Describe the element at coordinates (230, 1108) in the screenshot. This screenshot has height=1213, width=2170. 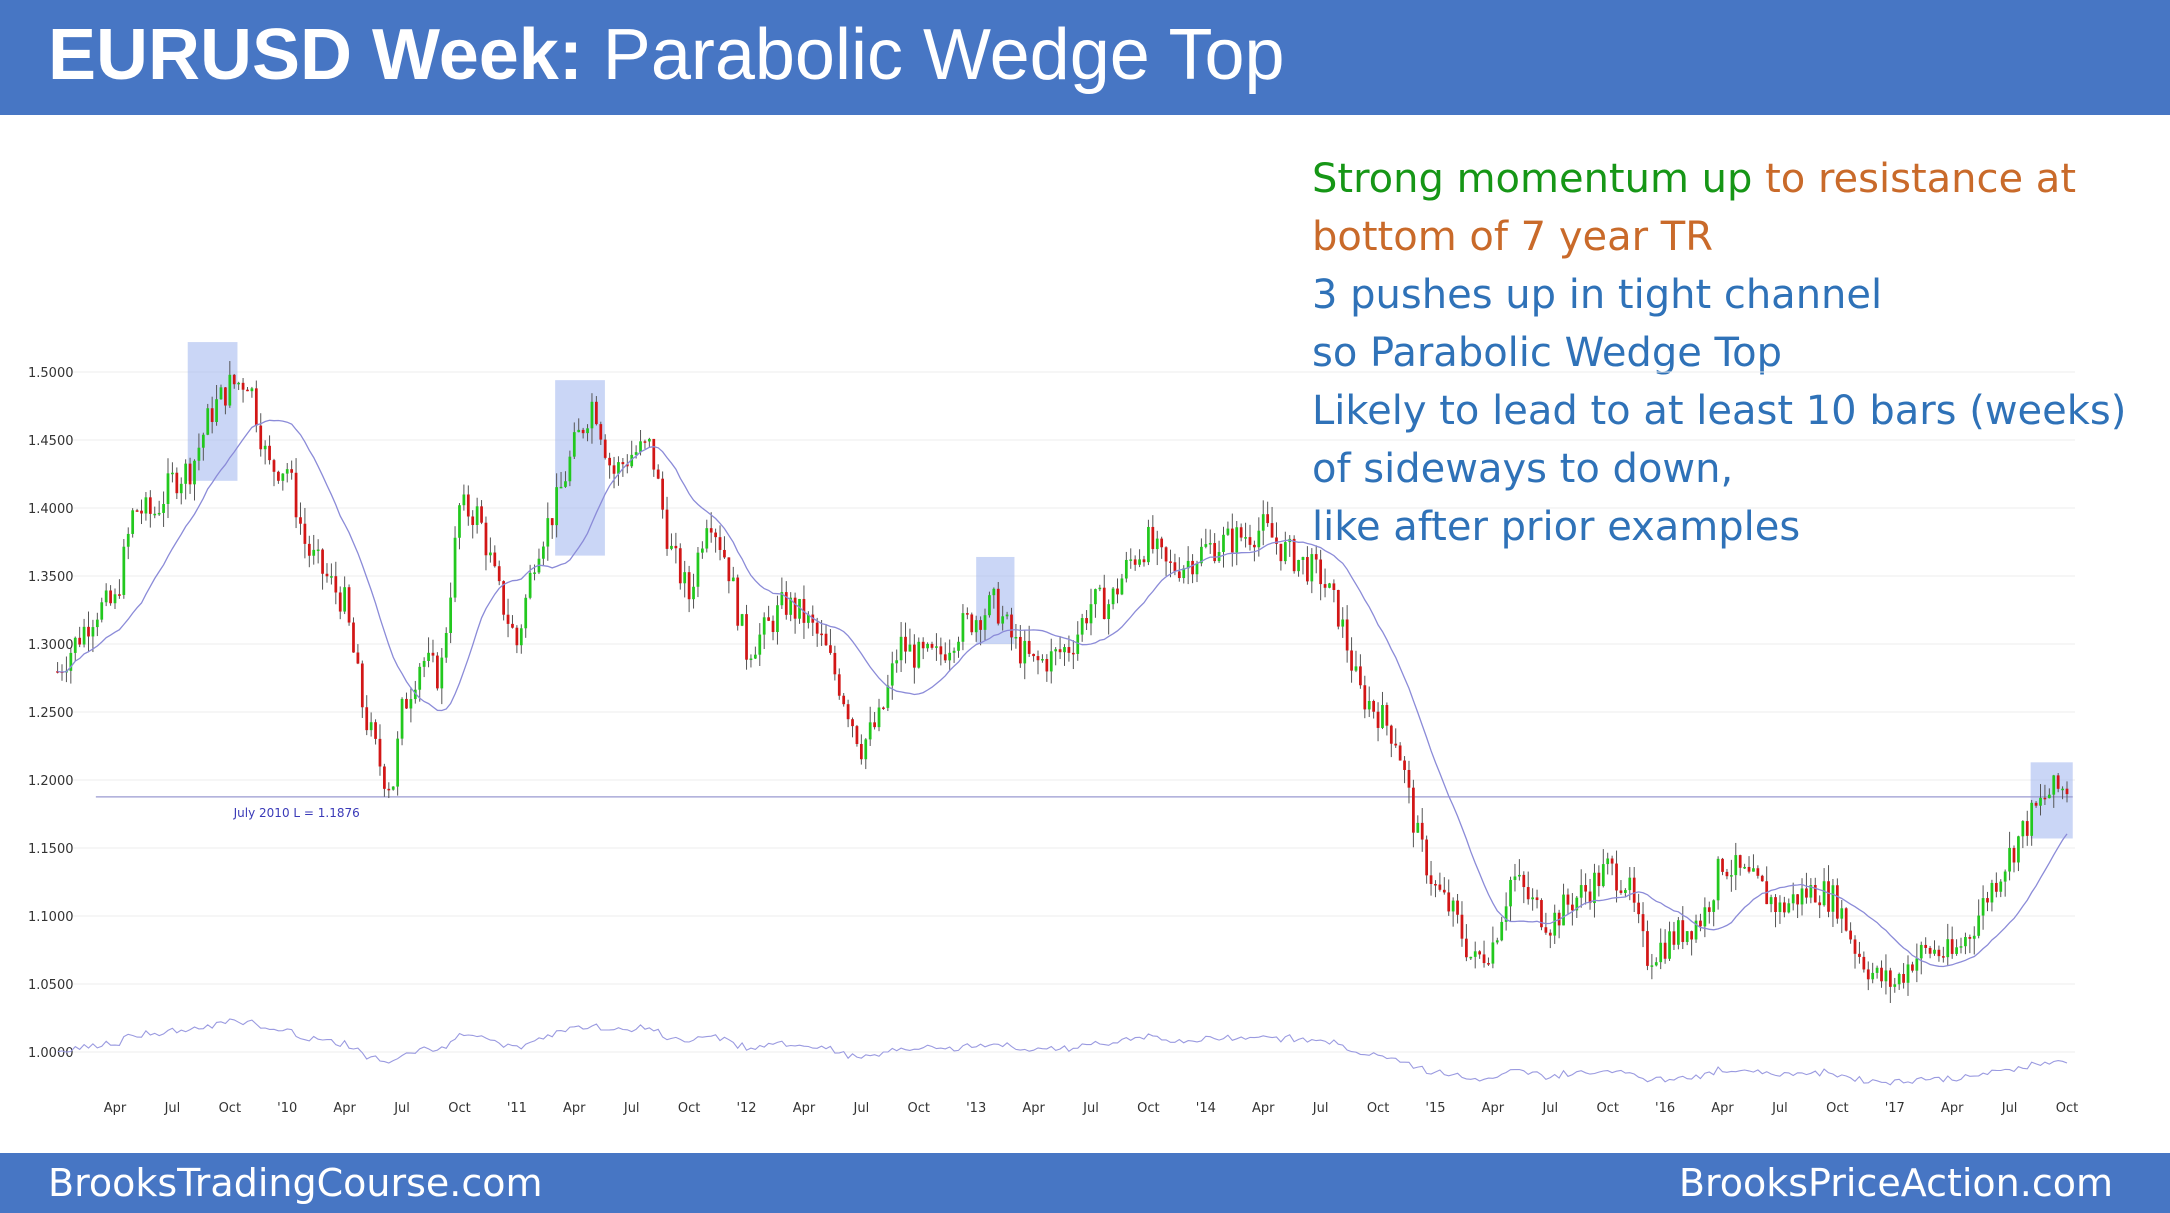
I see `x-tick-label: Oct` at that location.